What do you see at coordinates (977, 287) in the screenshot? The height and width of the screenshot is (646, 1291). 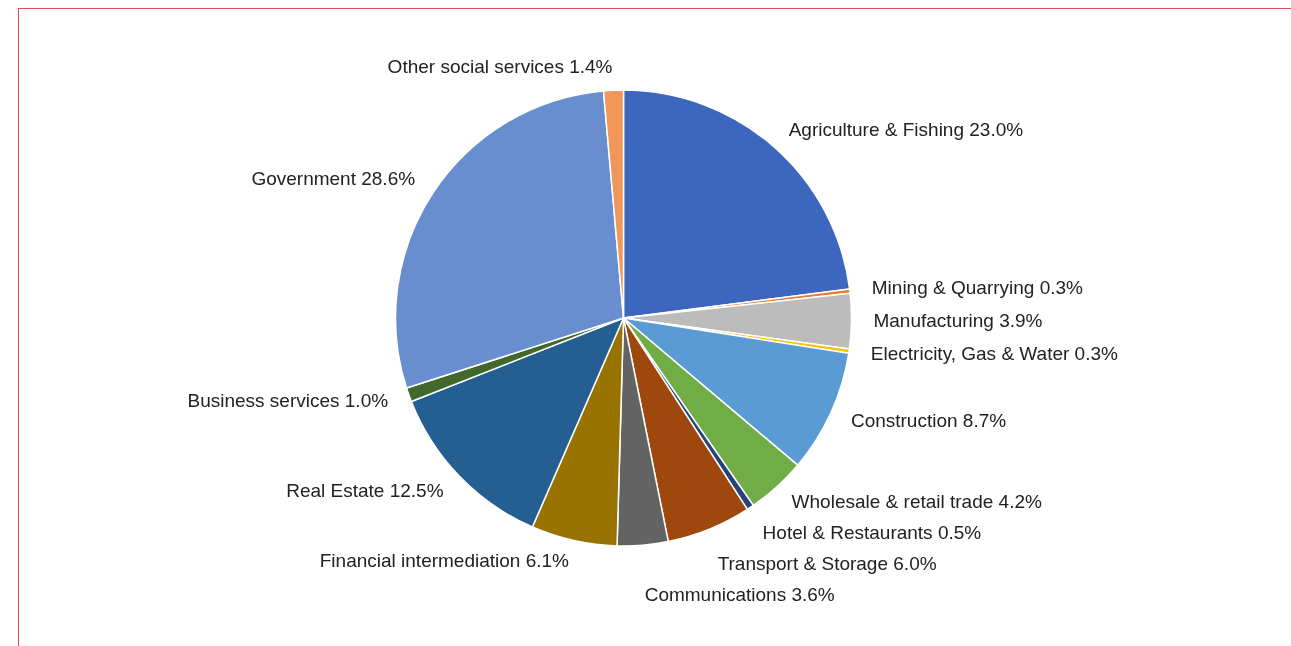 I see `slice-label: Mining & Quarrying 0.3%` at bounding box center [977, 287].